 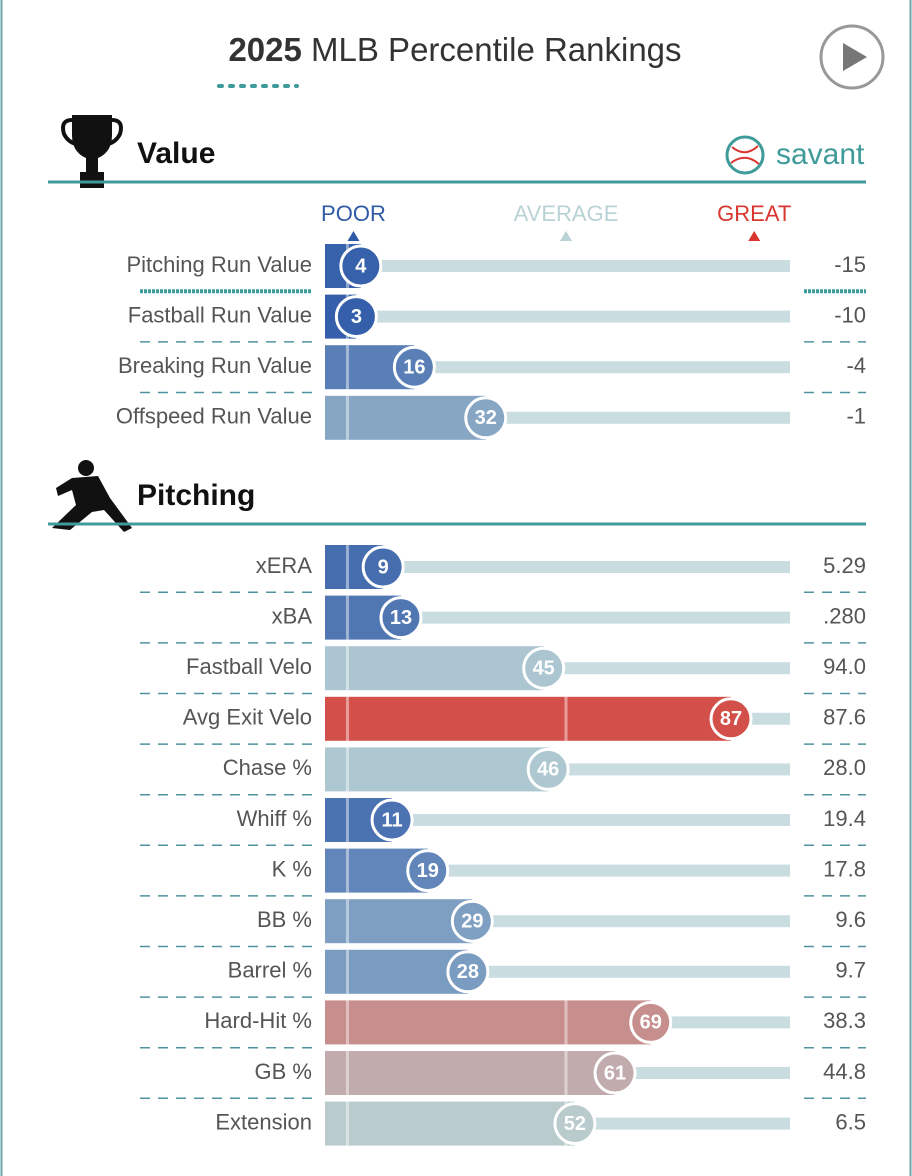 I want to click on trophy-icon, so click(x=92, y=151).